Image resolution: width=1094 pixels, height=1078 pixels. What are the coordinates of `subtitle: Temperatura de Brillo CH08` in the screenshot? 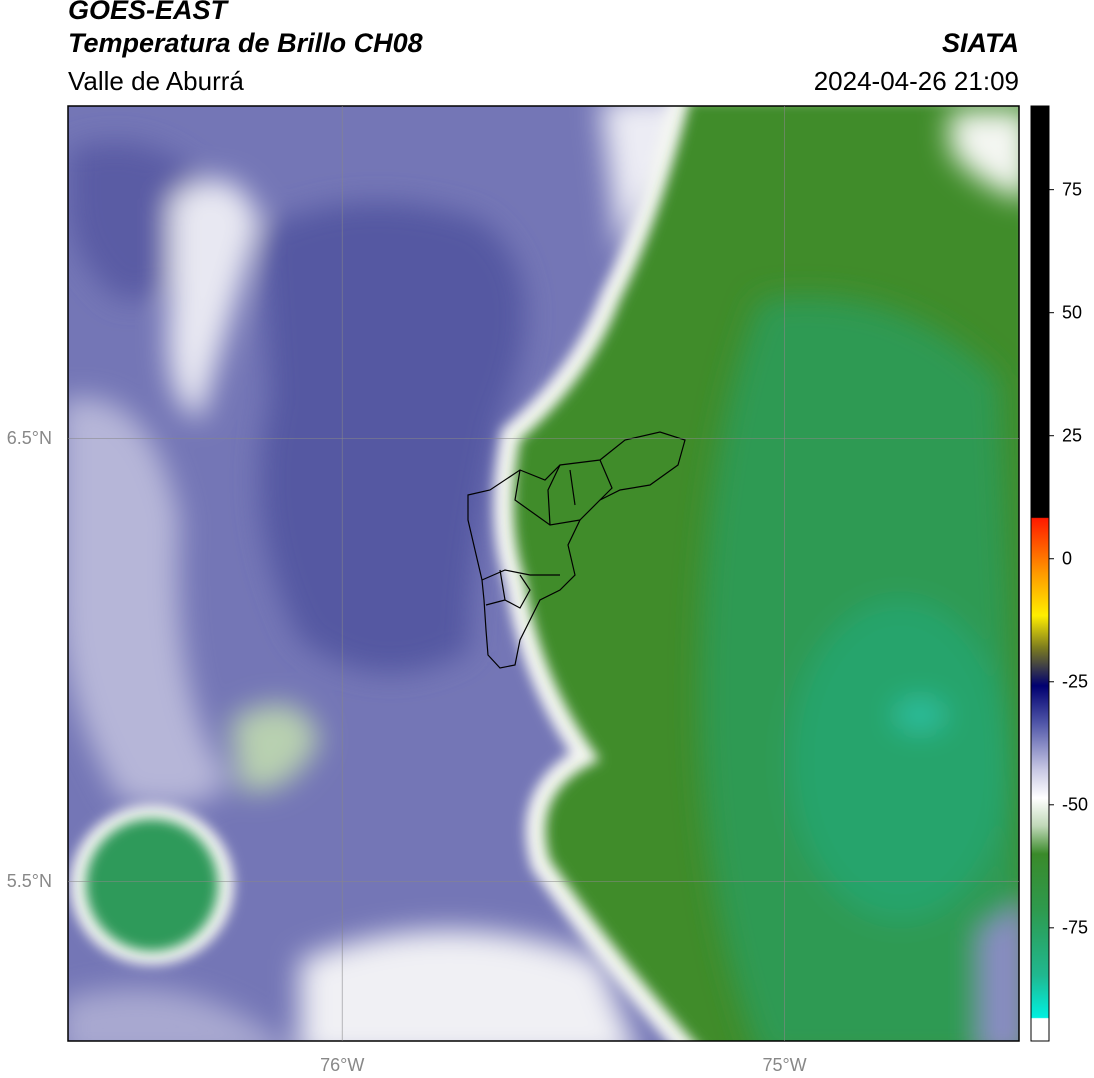 It's located at (245, 43).